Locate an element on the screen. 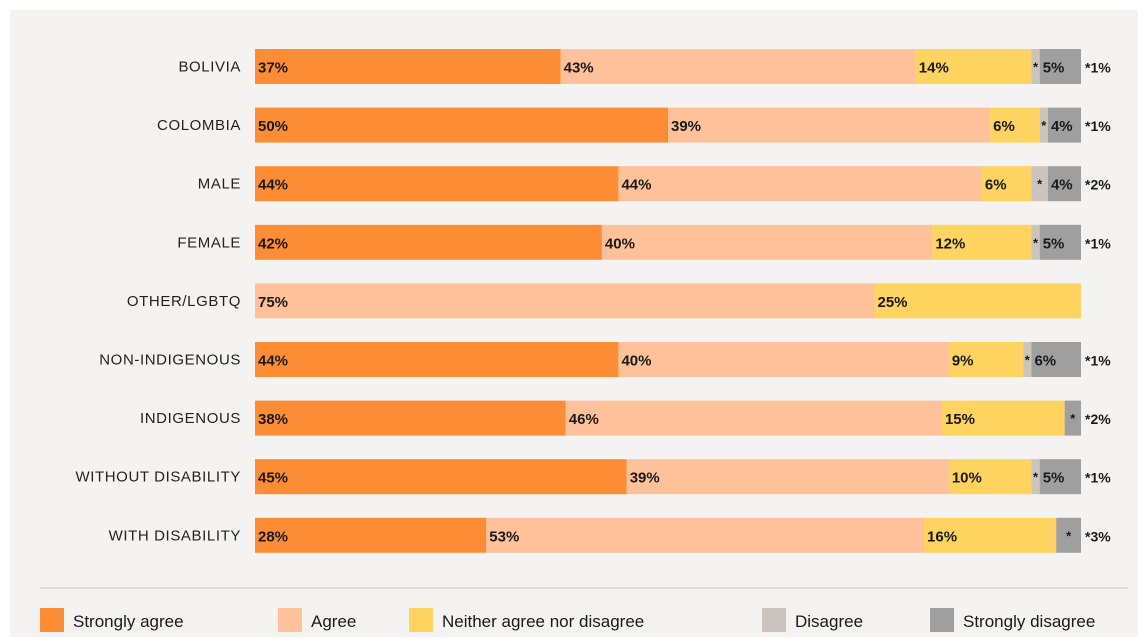 The image size is (1146, 643). segment-value-label: 25% is located at coordinates (893, 302).